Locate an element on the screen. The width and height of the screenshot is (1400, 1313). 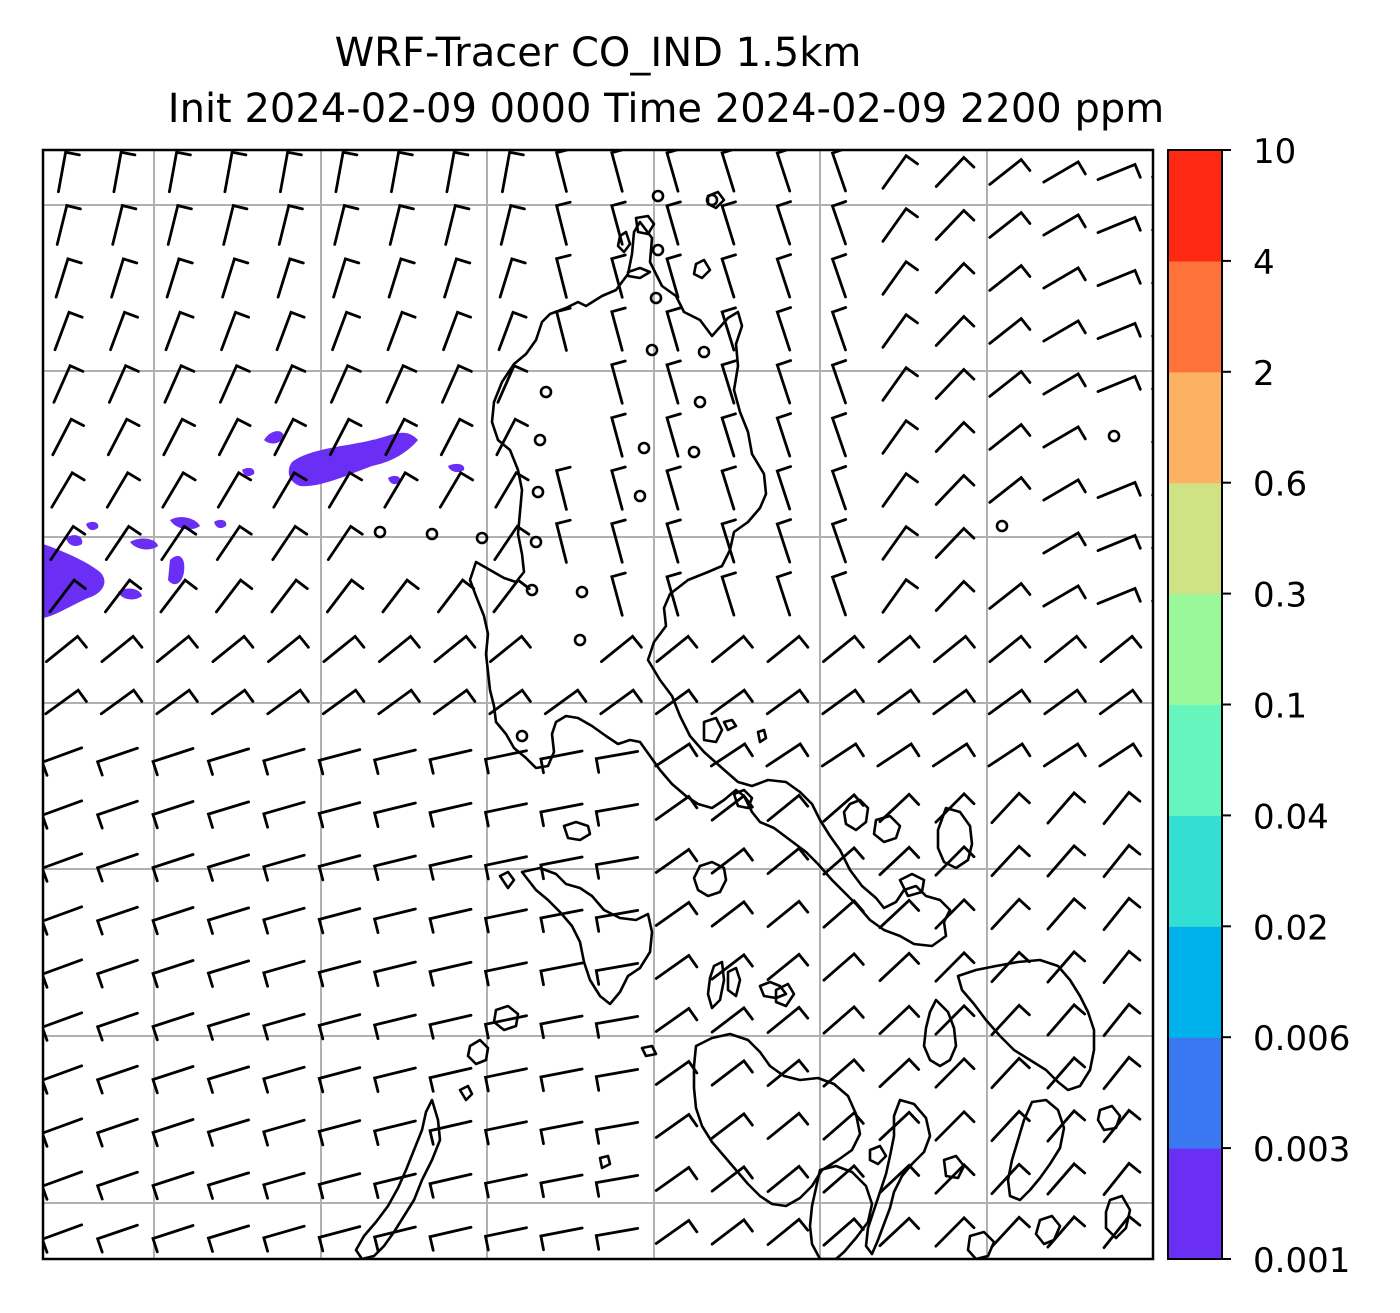
colorbar-tick-label: 0.6 is located at coordinates (1280, 485).